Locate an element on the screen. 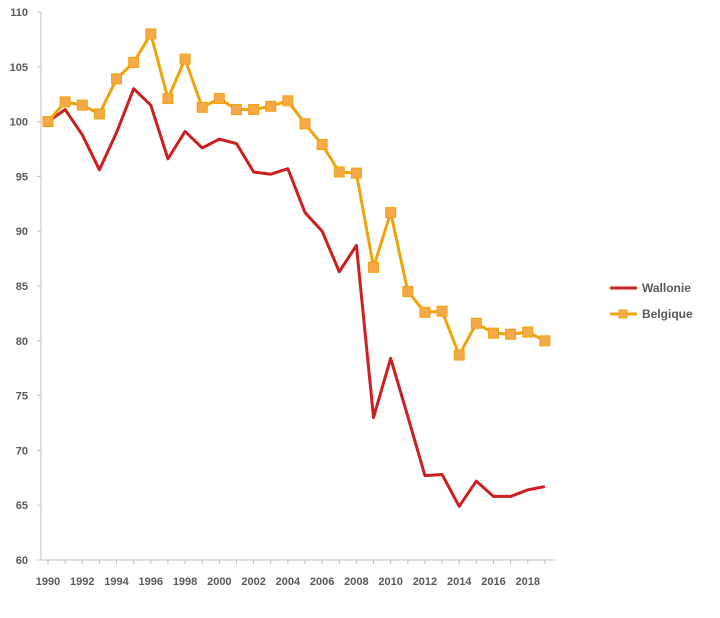 This screenshot has width=720, height=618. x-tick-label: 2002 is located at coordinates (253, 582).